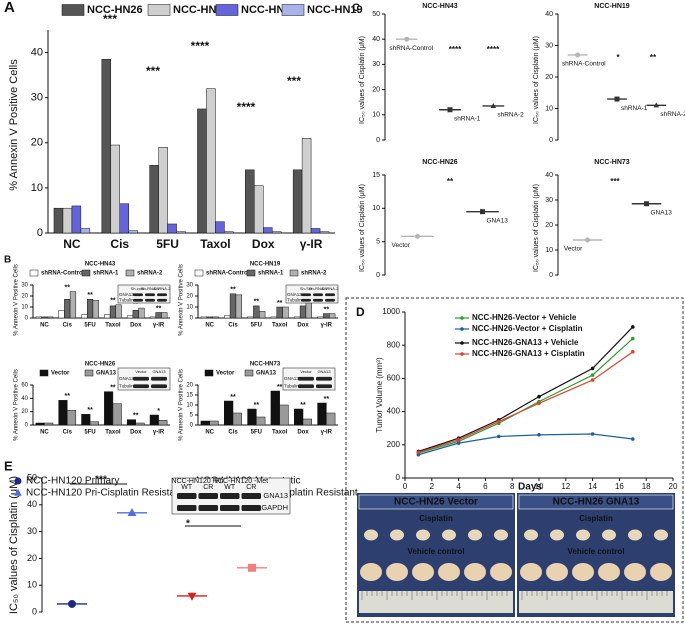 Image resolution: width=685 pixels, height=624 pixels. I want to click on x-tick-label: 2, so click(432, 486).